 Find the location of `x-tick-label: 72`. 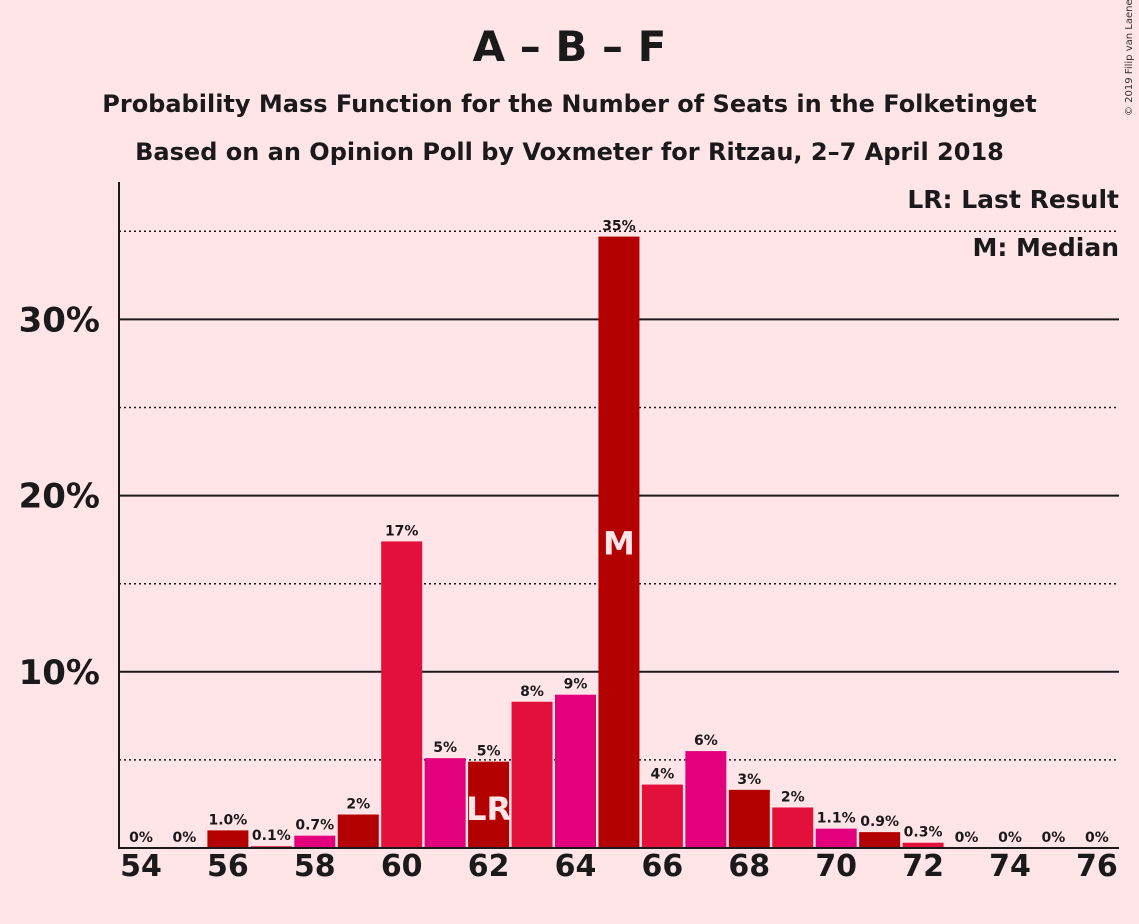

x-tick-label: 72 is located at coordinates (923, 866).